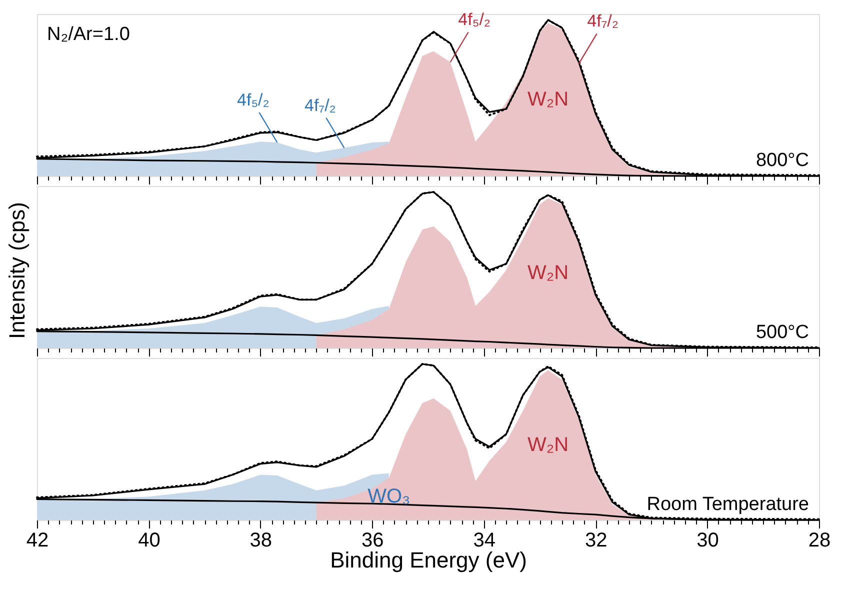 This screenshot has width=855, height=596. Describe the element at coordinates (37, 541) in the screenshot. I see `x-tick-label: 42` at that location.